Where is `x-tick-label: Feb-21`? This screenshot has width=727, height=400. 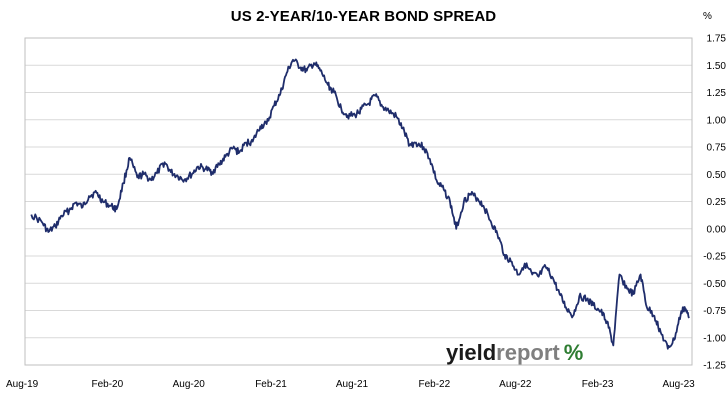 x-tick-label: Feb-21 is located at coordinates (271, 384).